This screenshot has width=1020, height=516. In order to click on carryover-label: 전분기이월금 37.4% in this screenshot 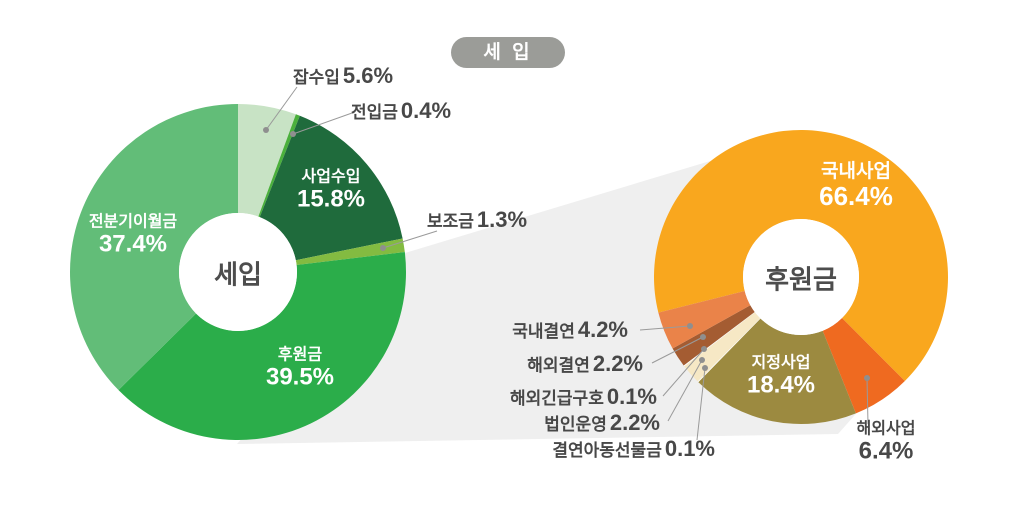, I will do `click(133, 236)`.